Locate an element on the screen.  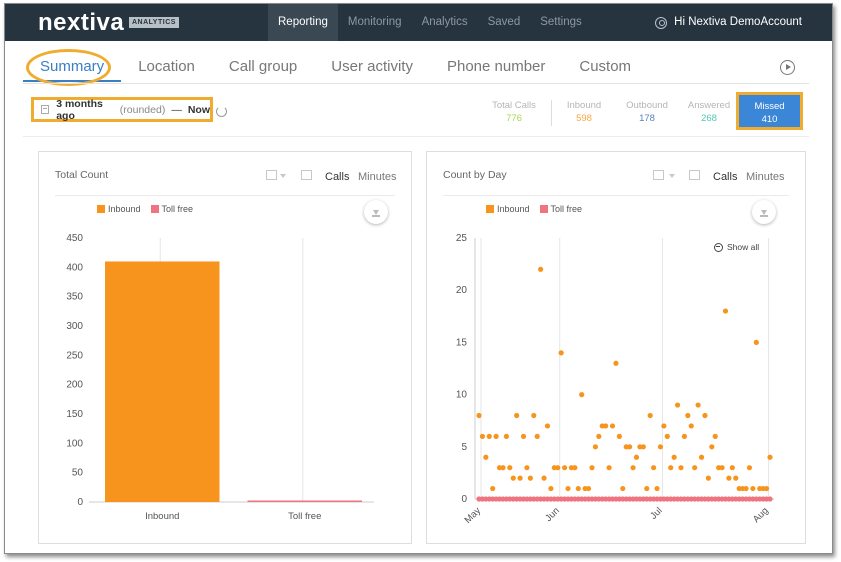
tab-user-activity: User activity is located at coordinates (372, 66).